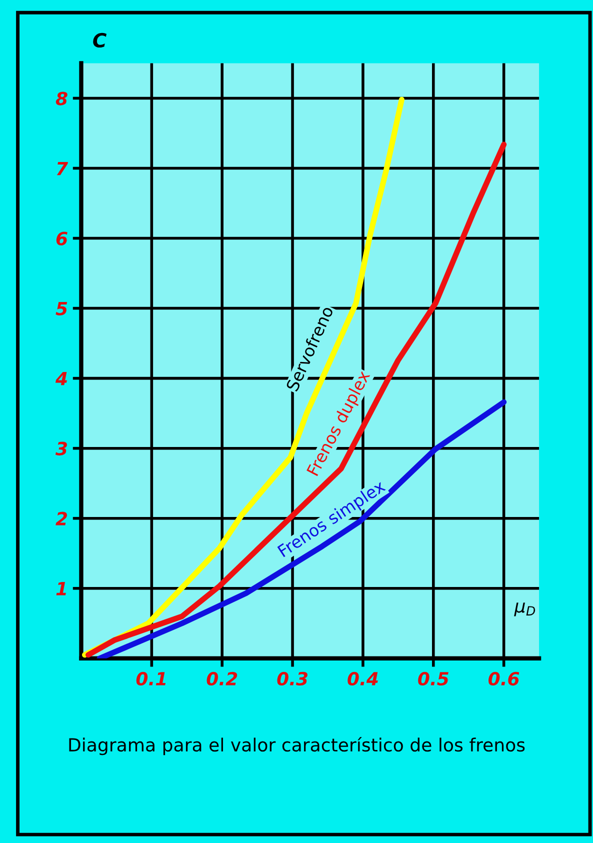 This screenshot has width=593, height=843. Describe the element at coordinates (62, 169) in the screenshot. I see `y-tick-label: 7` at that location.